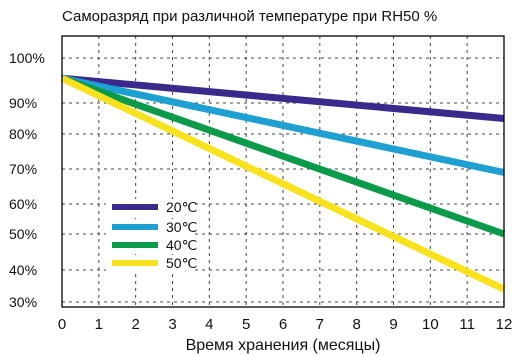 The image size is (525, 356). What do you see at coordinates (99, 324) in the screenshot?
I see `x-tick-label: 1` at bounding box center [99, 324].